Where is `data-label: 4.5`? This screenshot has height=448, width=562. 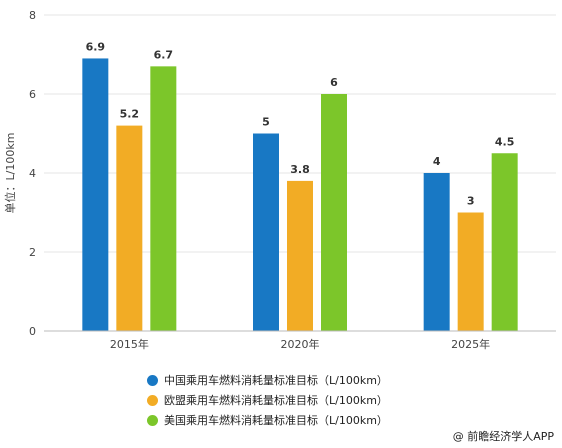 data-label: 4.5 is located at coordinates (505, 141).